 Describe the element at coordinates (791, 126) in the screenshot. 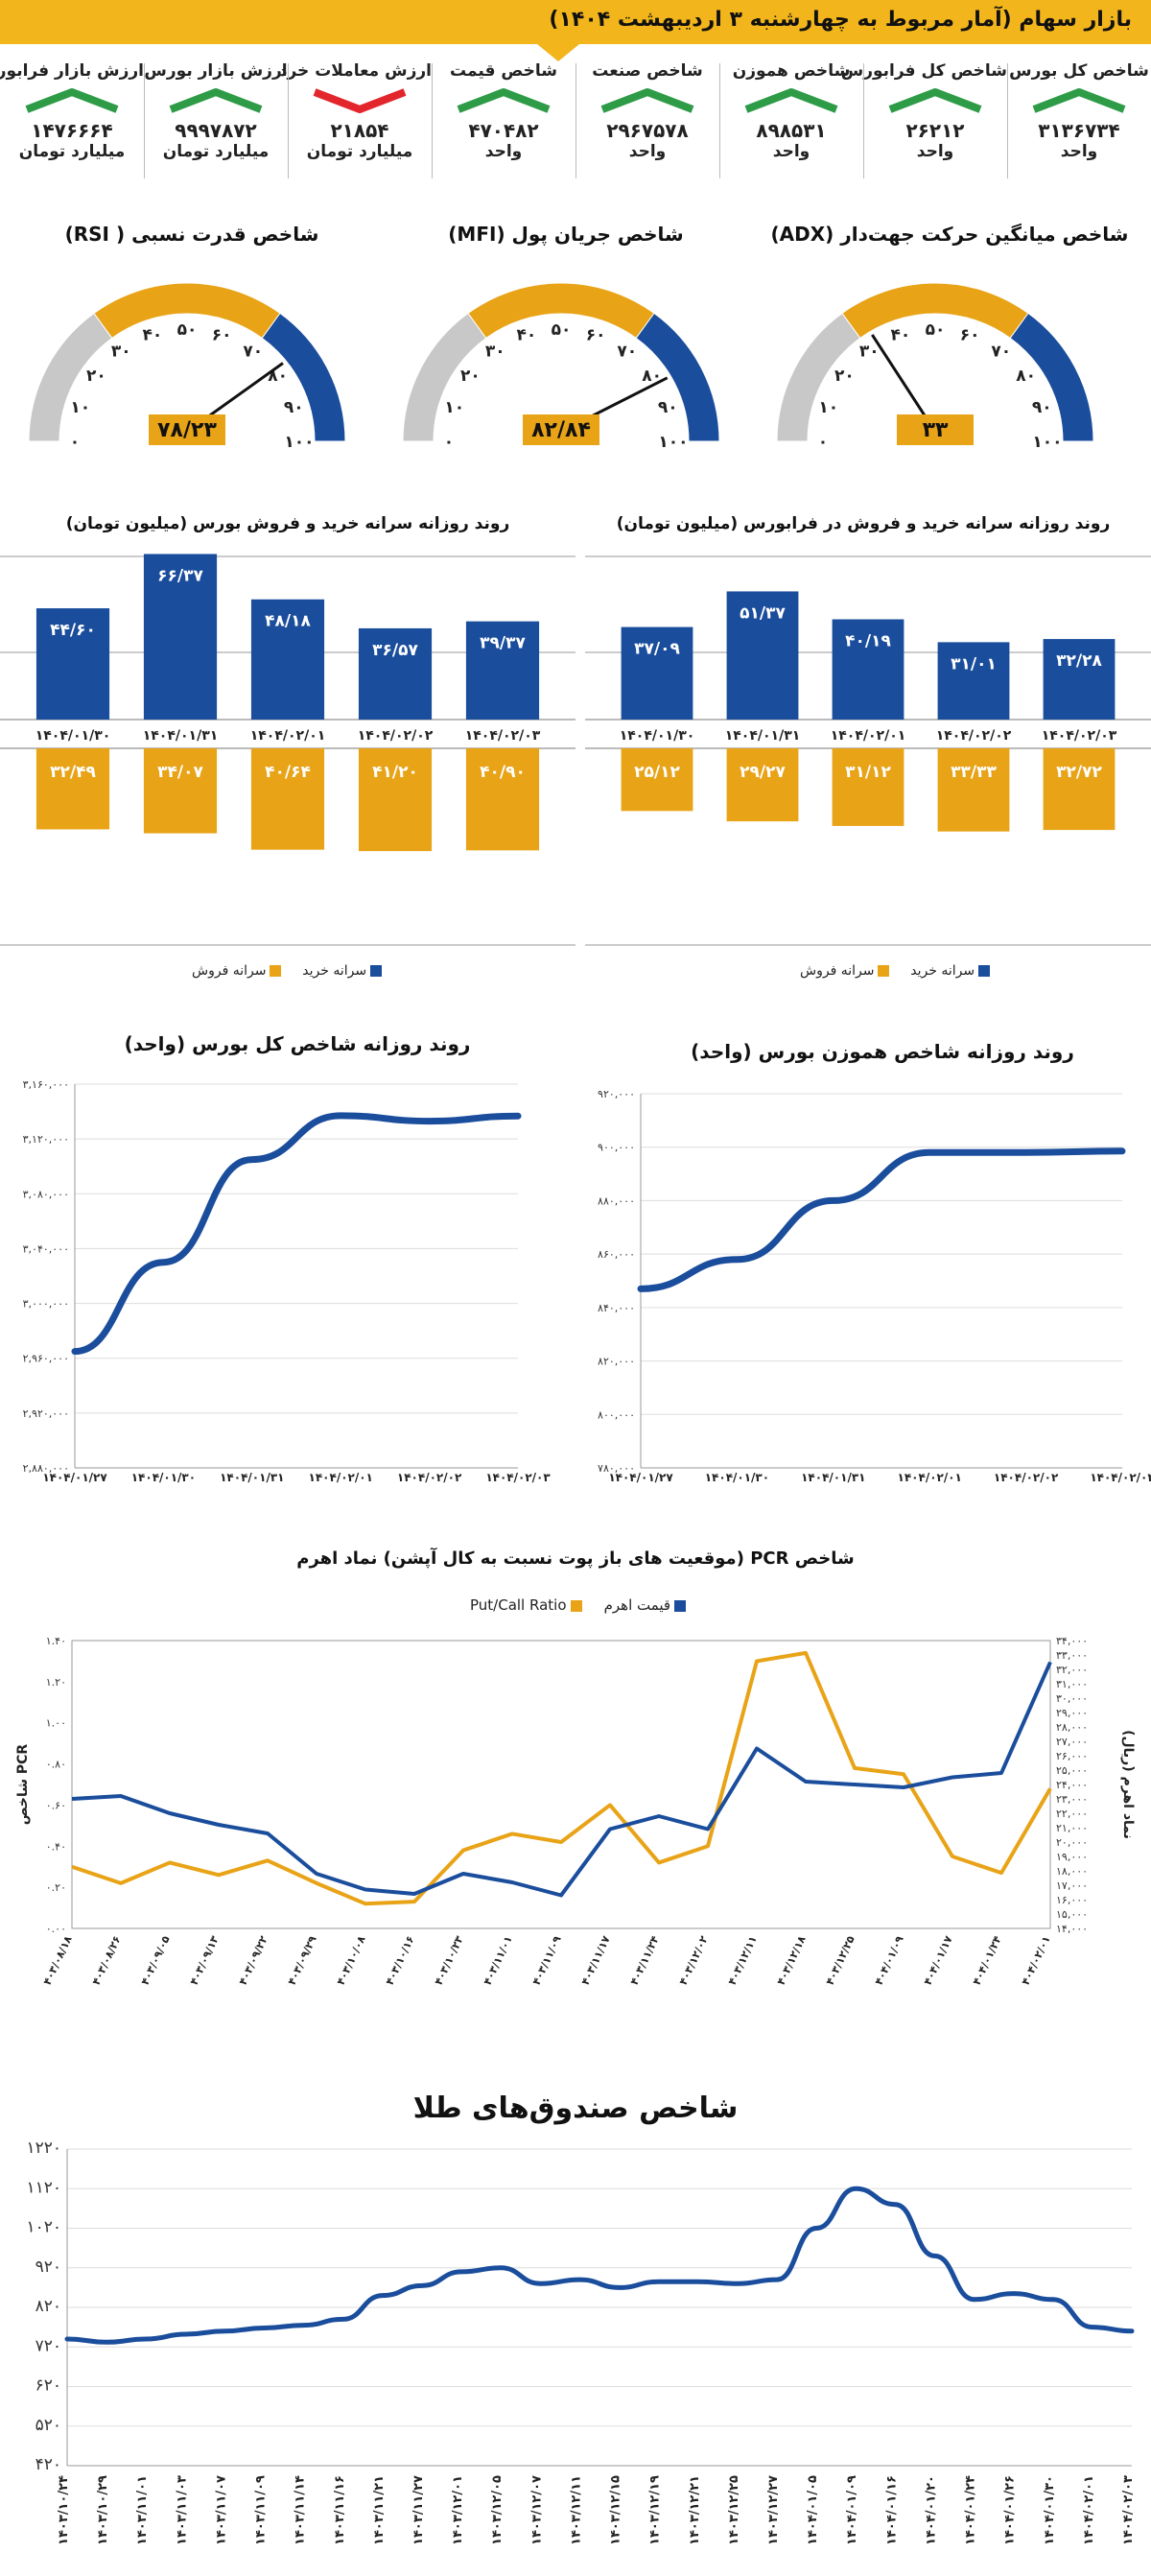

I see `stat-card: شاخص هموزن ۸۹۸۵۳۱ واحد` at that location.